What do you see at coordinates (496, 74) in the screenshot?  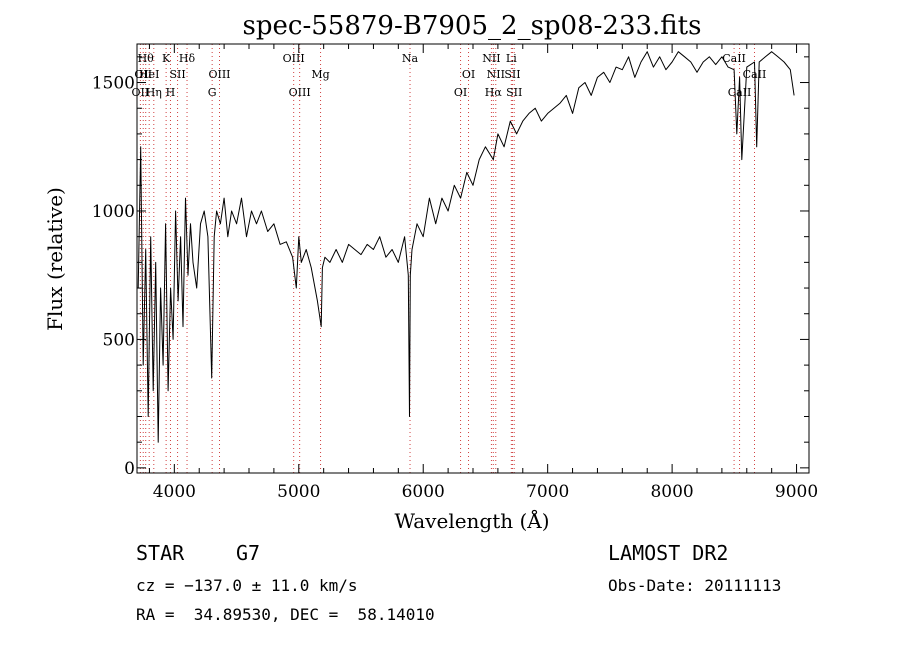 I see `line-marker-label-19: NII` at bounding box center [496, 74].